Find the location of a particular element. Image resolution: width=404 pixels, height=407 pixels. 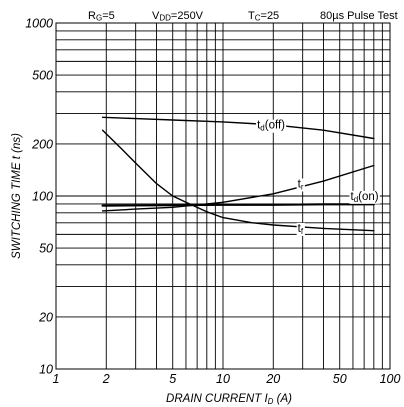

condition-label: VDD=250V is located at coordinates (178, 16).